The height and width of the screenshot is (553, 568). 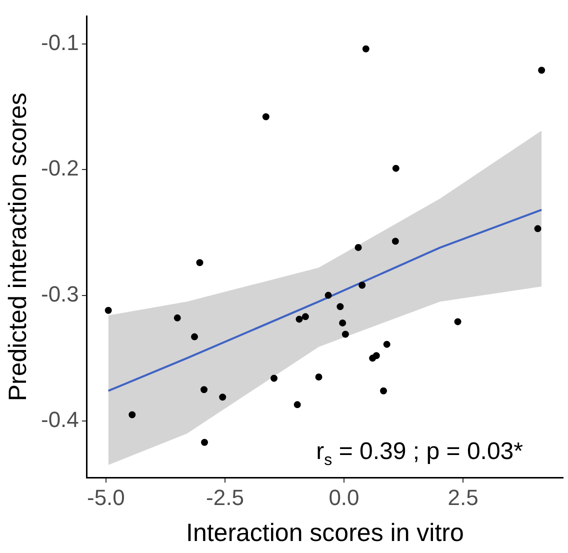 What do you see at coordinates (59, 419) in the screenshot?
I see `y-tick-label: -0.4` at bounding box center [59, 419].